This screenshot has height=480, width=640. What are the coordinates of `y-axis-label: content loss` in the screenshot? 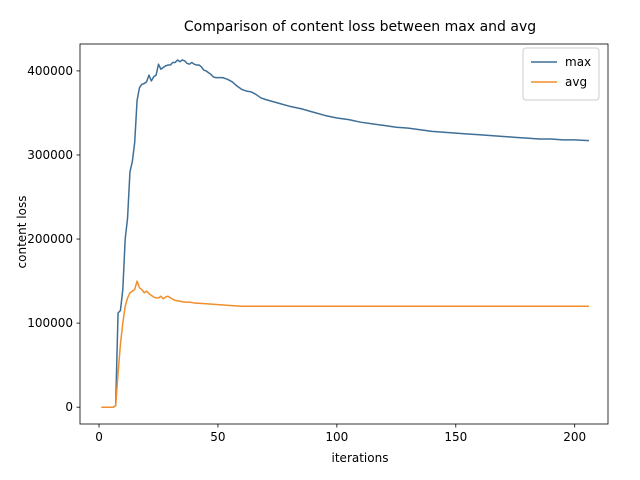 It's located at (22, 232).